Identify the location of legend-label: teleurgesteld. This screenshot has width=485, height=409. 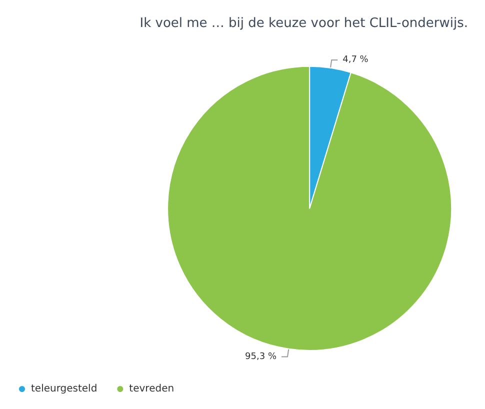
(64, 389).